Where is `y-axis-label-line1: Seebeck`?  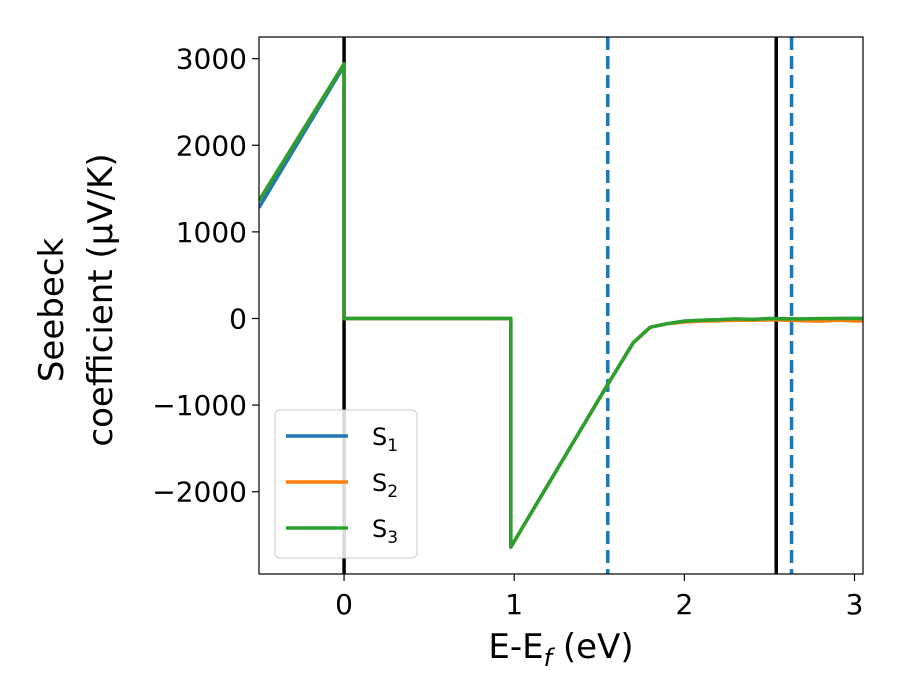 y-axis-label-line1: Seebeck is located at coordinates (52, 310).